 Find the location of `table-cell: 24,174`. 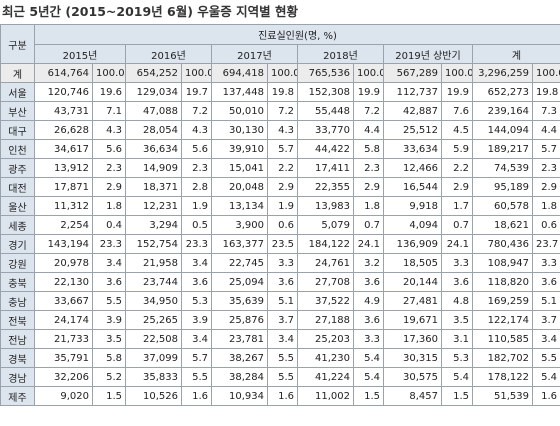

table-cell: 24,174 is located at coordinates (63, 320).